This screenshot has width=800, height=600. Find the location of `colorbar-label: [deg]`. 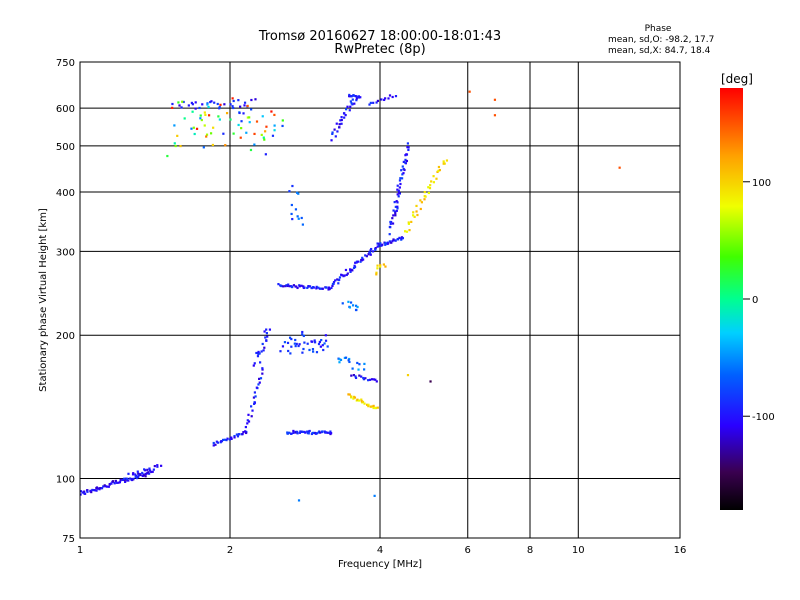

colorbar-label: [deg] is located at coordinates (737, 79).